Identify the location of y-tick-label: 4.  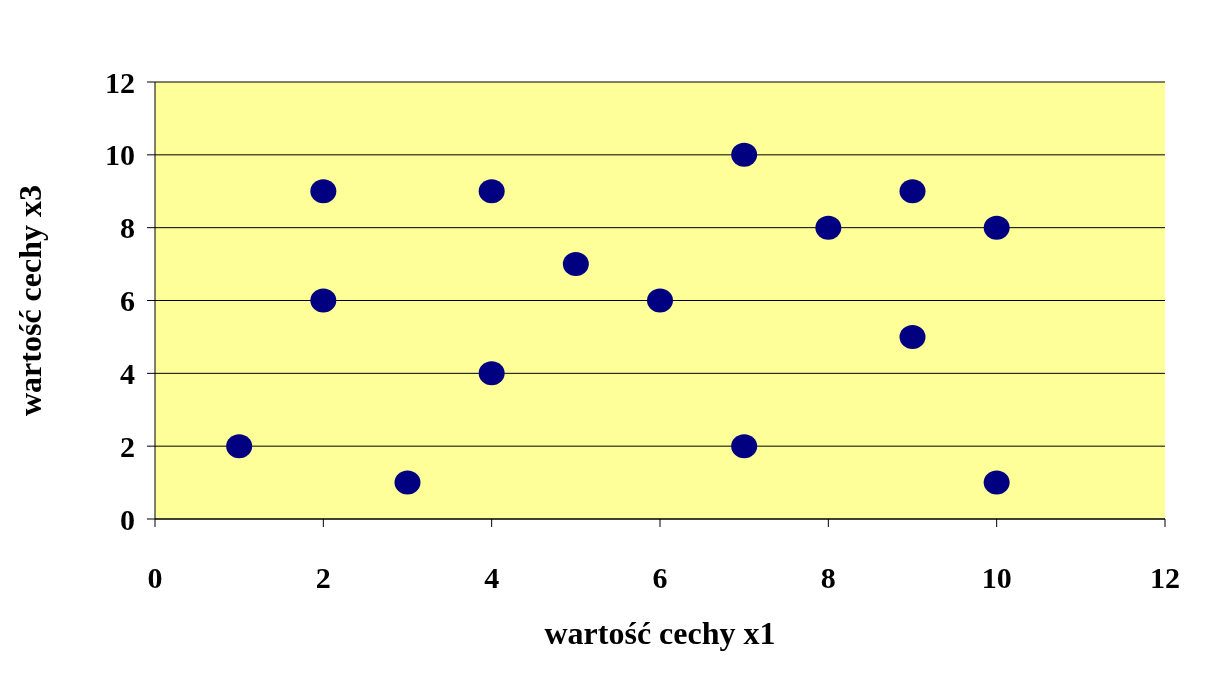
(127, 373).